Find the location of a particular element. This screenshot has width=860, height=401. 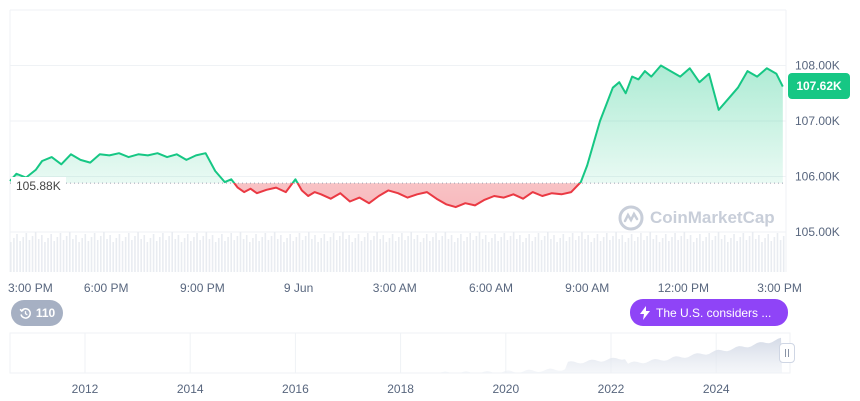

x-tick-label: 12:00 PM is located at coordinates (683, 288).